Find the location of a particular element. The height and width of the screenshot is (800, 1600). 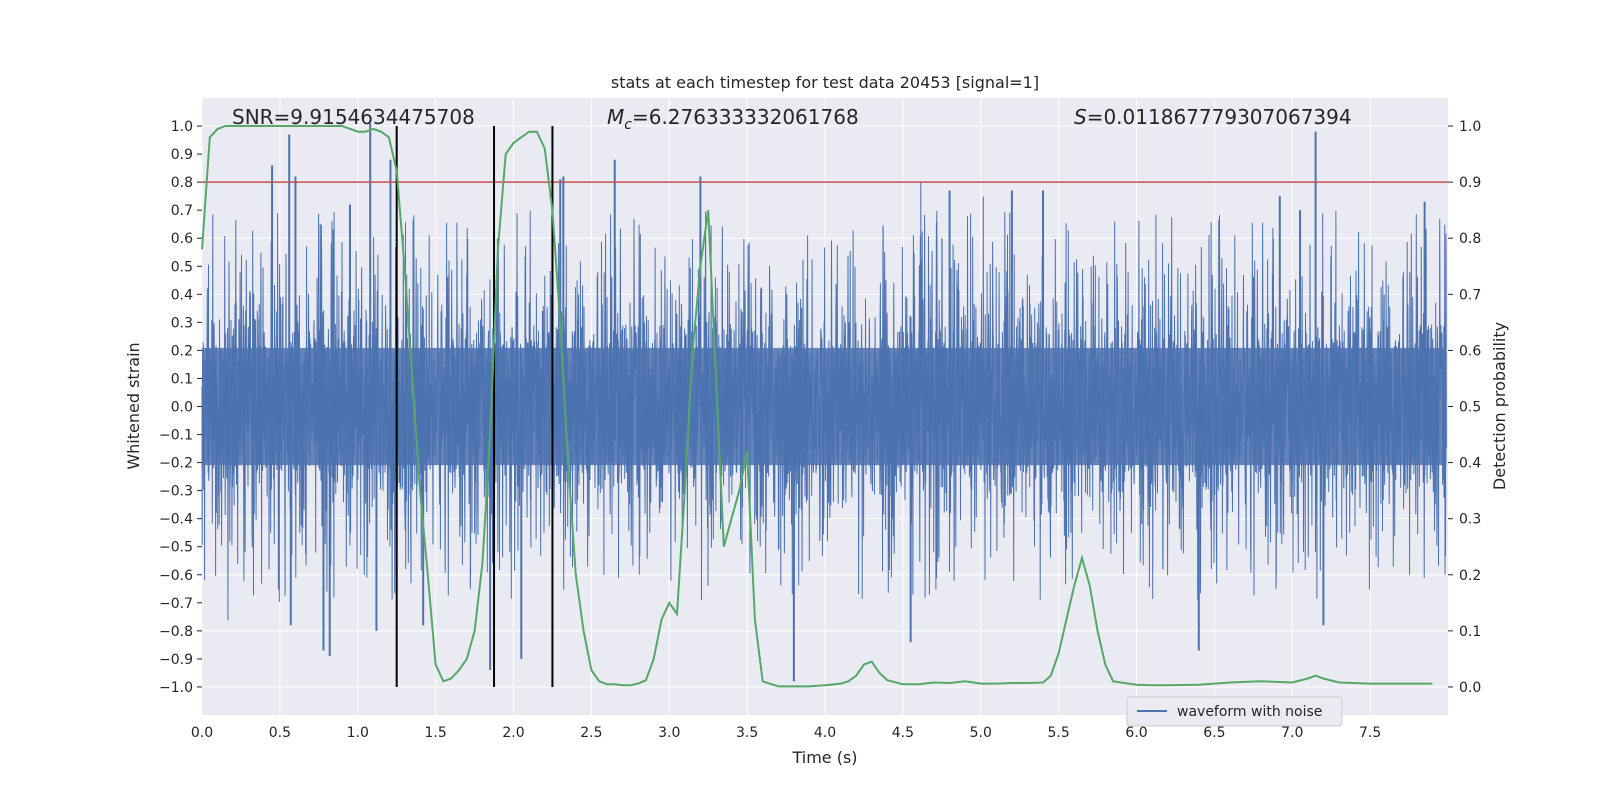

x-tick-label-13: 6.5 is located at coordinates (1214, 733).